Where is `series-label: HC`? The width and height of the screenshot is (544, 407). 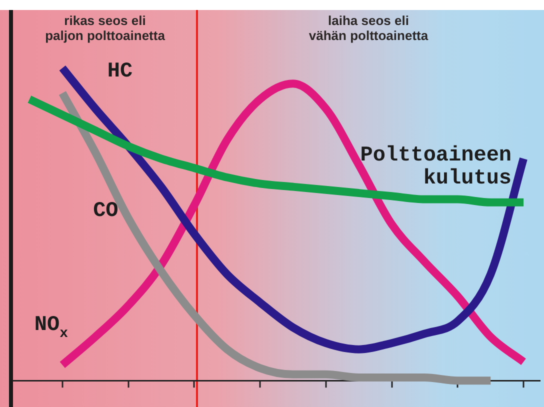 series-label: HC is located at coordinates (120, 72).